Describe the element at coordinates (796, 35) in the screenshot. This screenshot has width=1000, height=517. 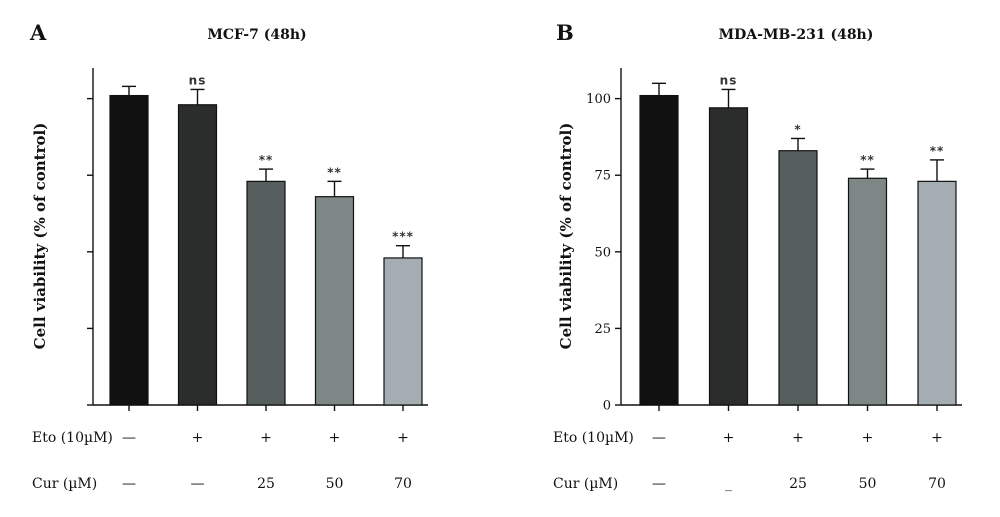
I see `chart-title: MDA-MB-231 (48h)` at that location.